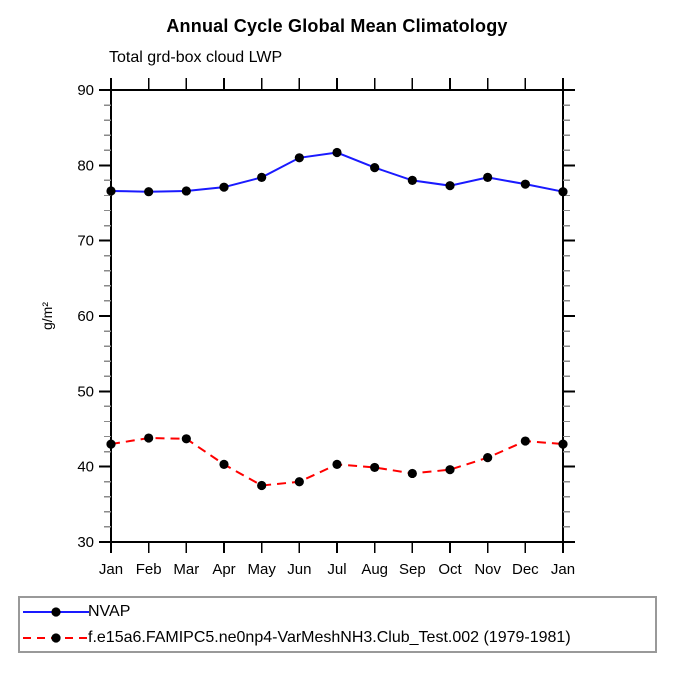  What do you see at coordinates (487, 569) in the screenshot?
I see `x-tick-label: Nov` at bounding box center [487, 569].